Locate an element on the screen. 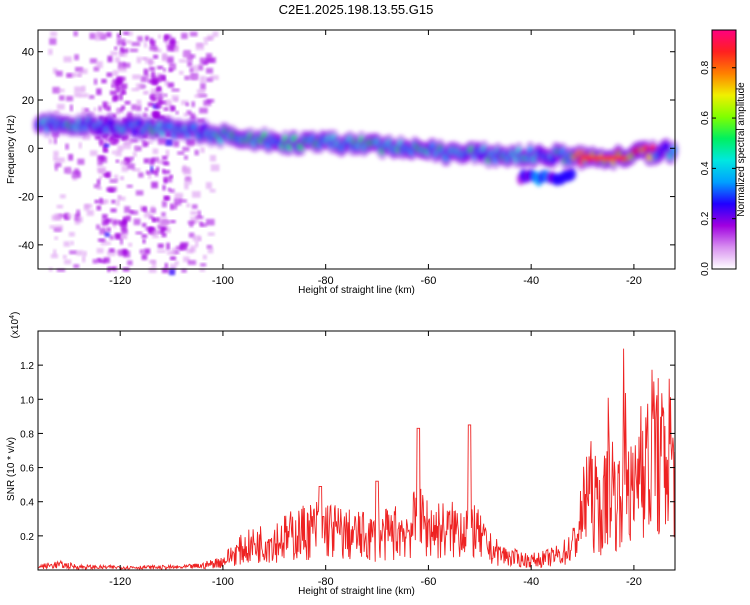 The height and width of the screenshot is (605, 750). spectrogram-ridge is located at coordinates (356, 149).